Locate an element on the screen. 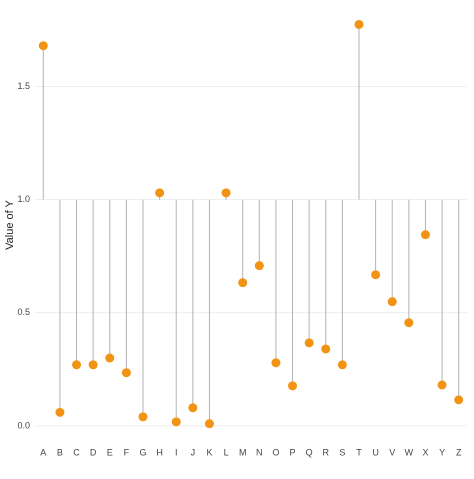 The width and height of the screenshot is (474, 479). x-tick-label: D is located at coordinates (93, 452).